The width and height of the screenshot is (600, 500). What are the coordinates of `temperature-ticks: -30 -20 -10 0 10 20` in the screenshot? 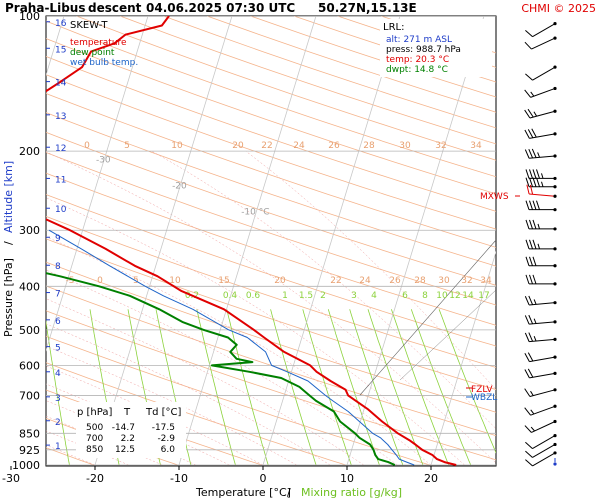 It's located at (220, 475).